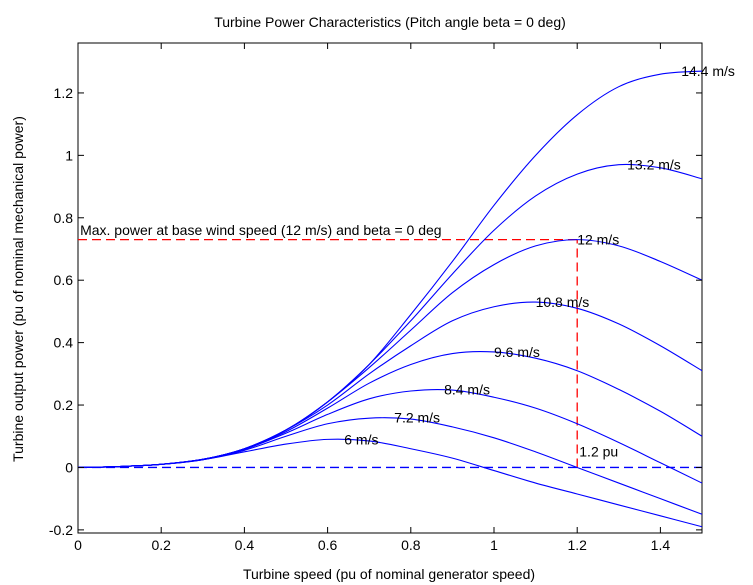 This screenshot has height=585, width=753. What do you see at coordinates (69, 155) in the screenshot?
I see `y-tick-label-6: 1` at bounding box center [69, 155].